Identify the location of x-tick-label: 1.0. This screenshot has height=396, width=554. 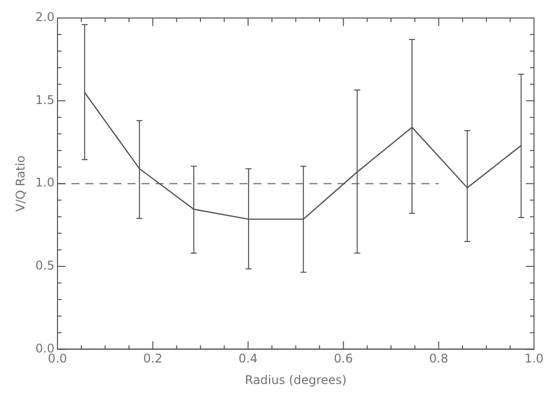
(534, 359).